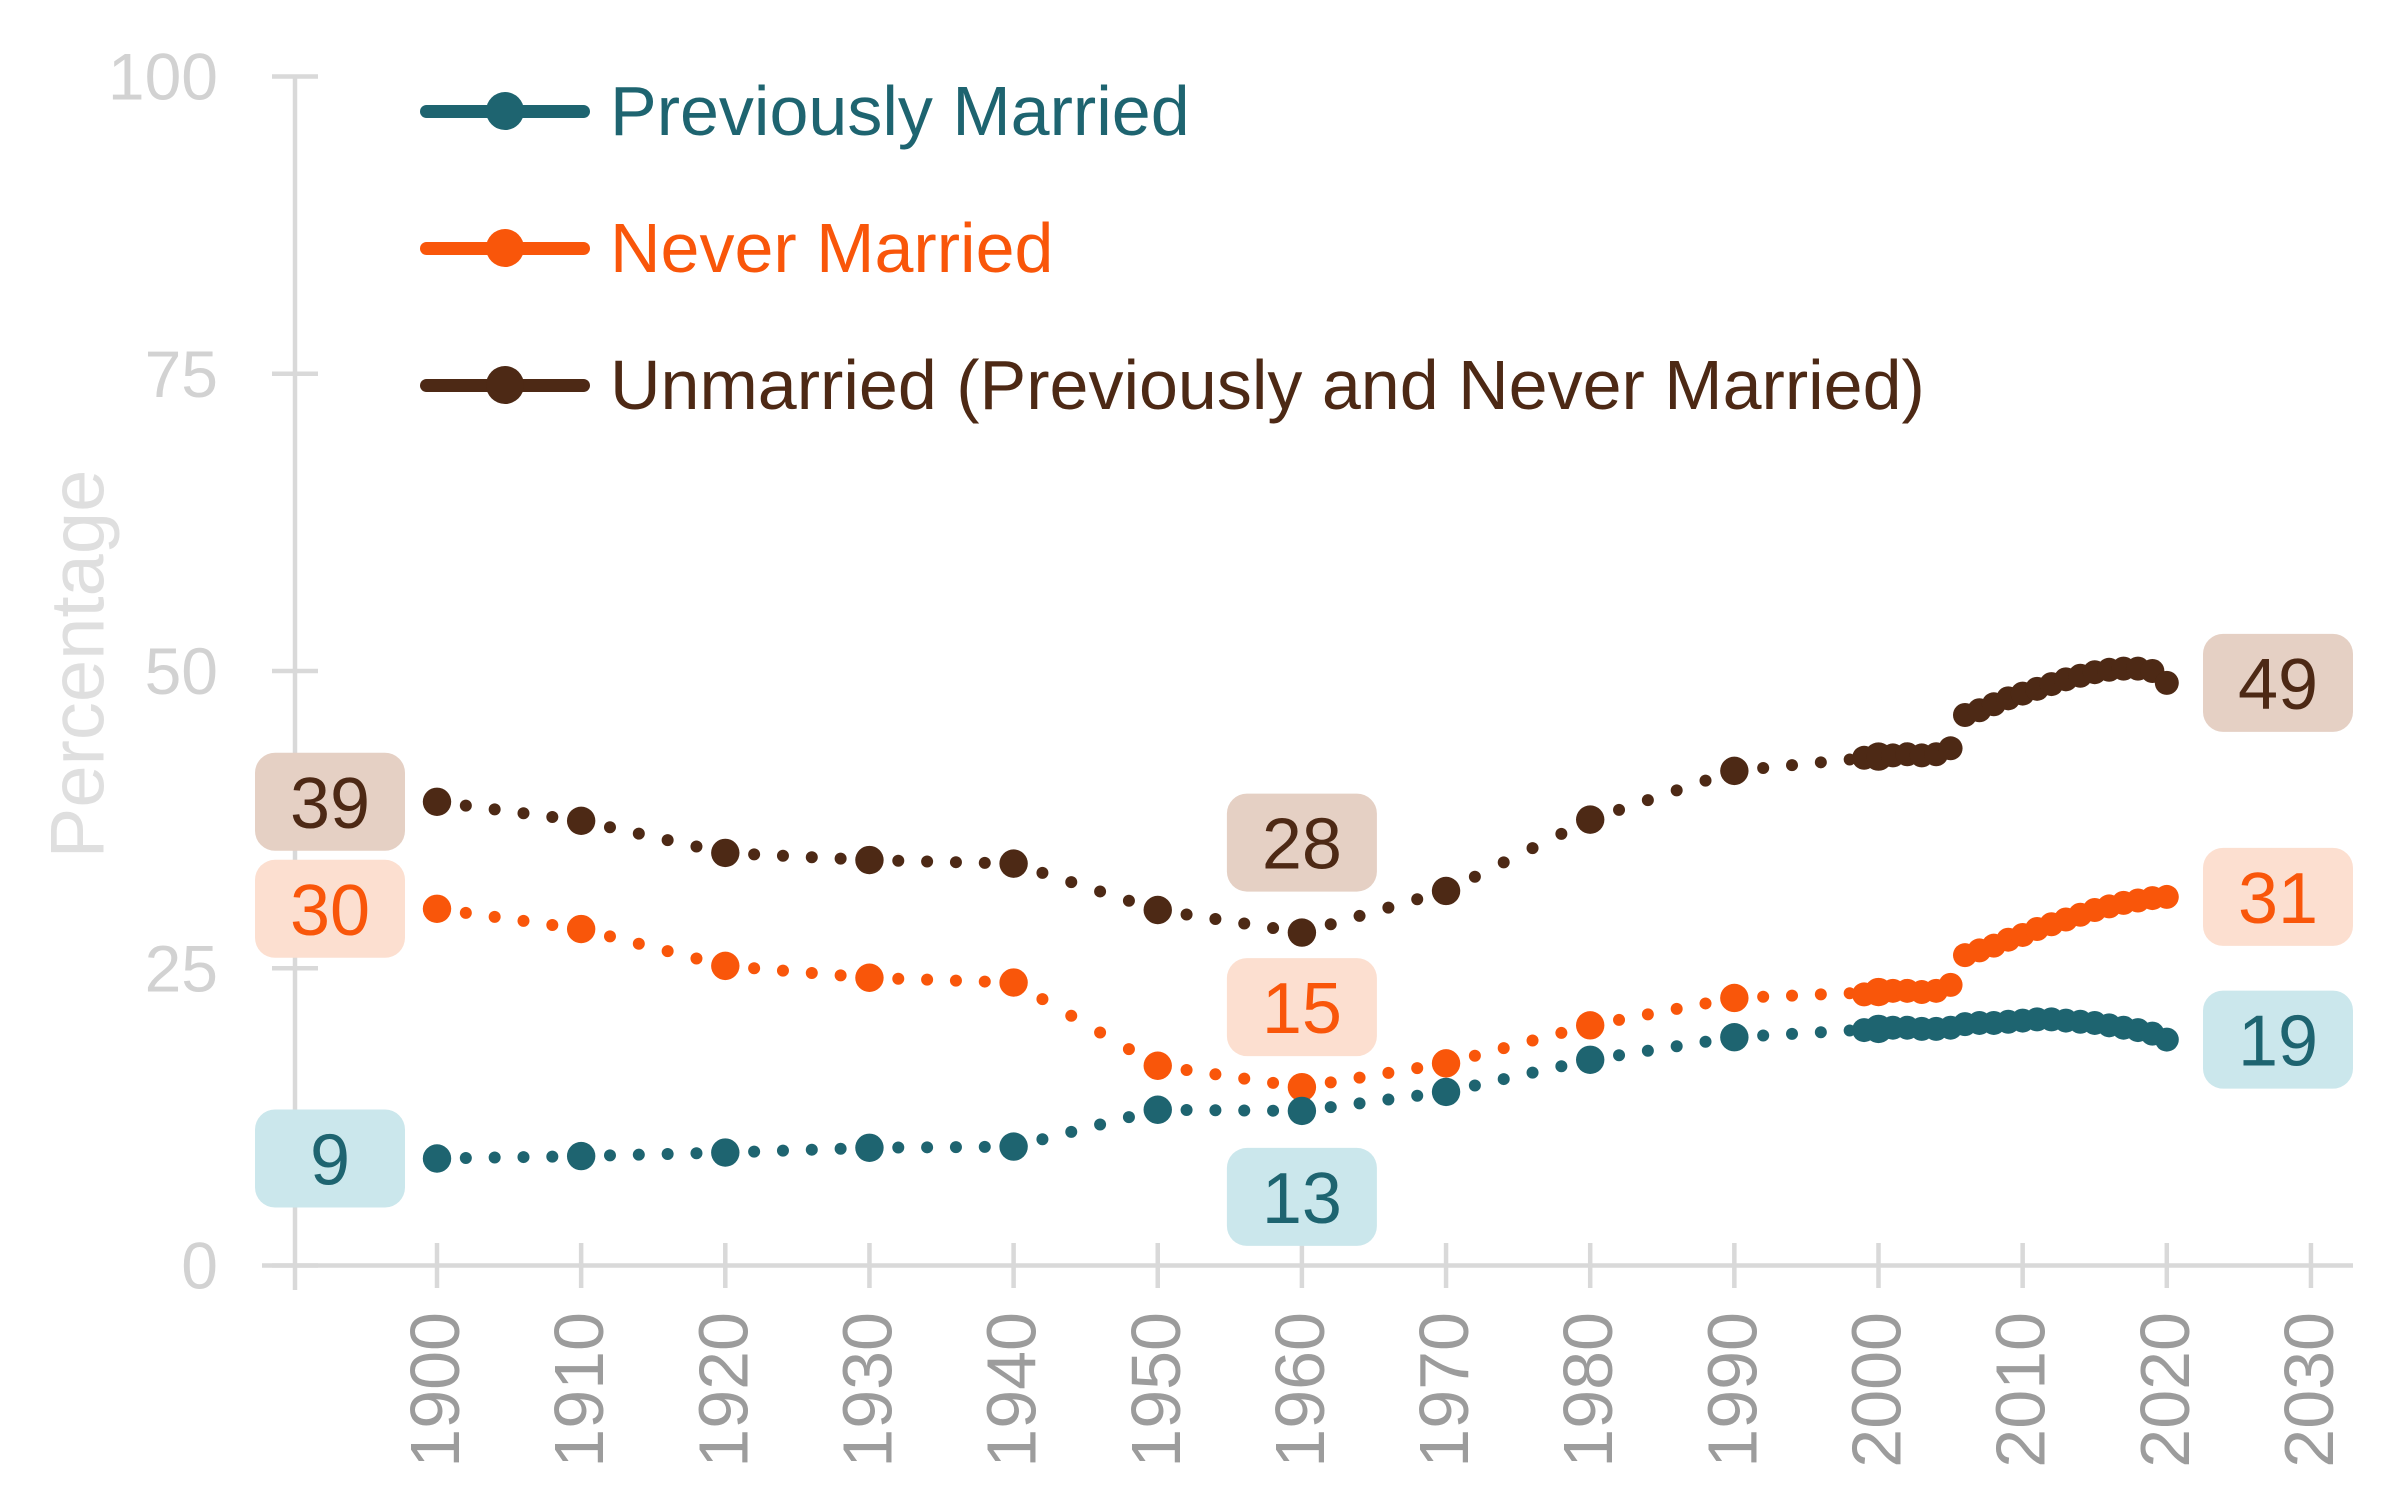 The height and width of the screenshot is (1505, 2400). What do you see at coordinates (177, 671) in the screenshot?
I see `y-axis: 100 75 50 25 0 Percentage` at bounding box center [177, 671].